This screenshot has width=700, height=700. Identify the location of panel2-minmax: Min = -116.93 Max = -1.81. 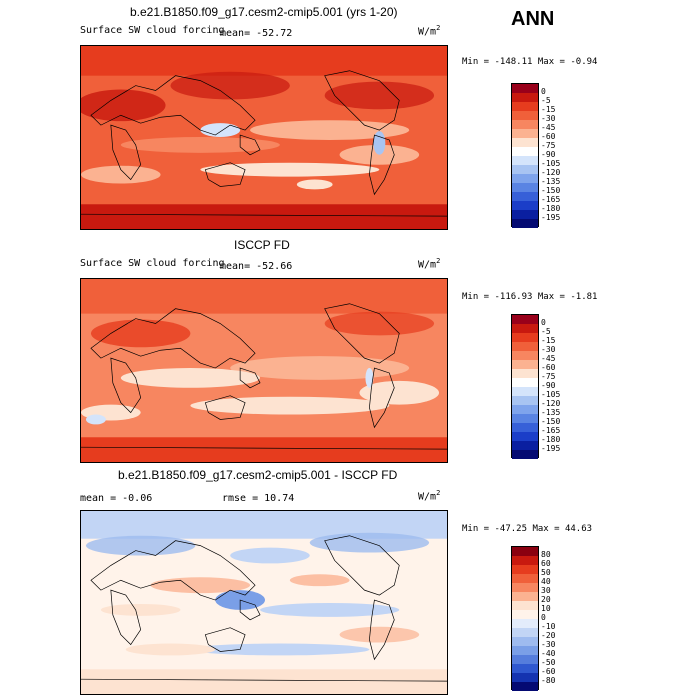
(530, 297).